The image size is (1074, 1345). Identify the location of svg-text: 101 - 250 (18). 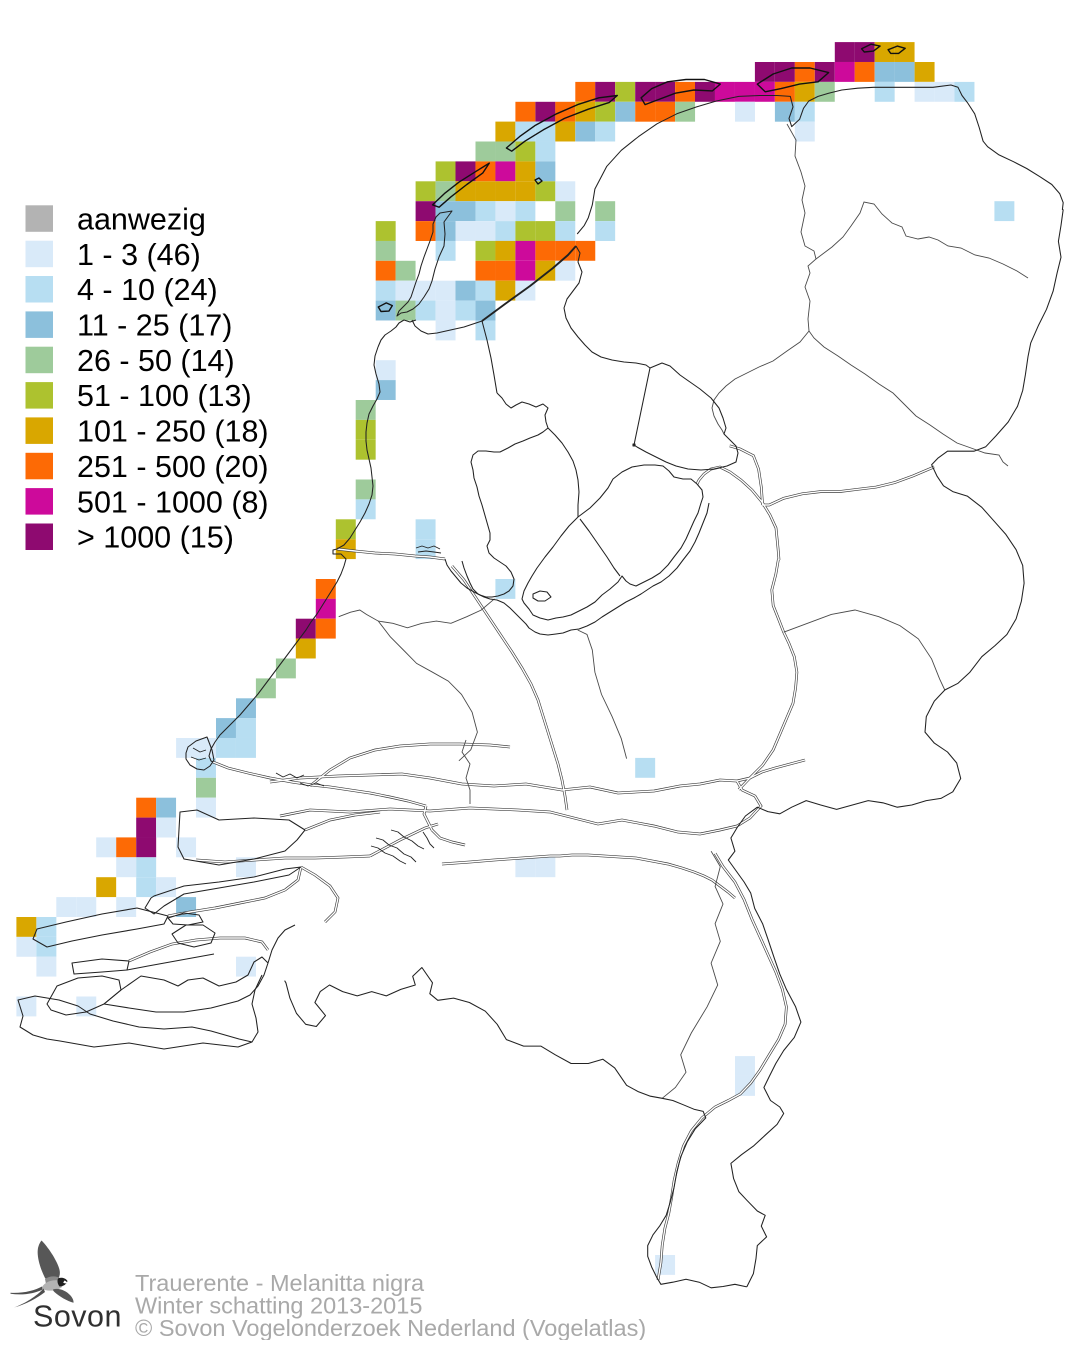
(173, 432).